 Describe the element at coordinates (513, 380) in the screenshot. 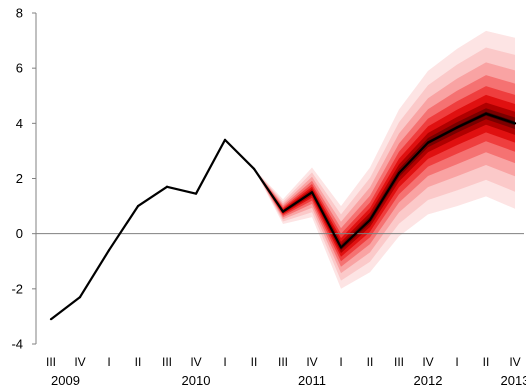

I see `year-label: 2013` at that location.